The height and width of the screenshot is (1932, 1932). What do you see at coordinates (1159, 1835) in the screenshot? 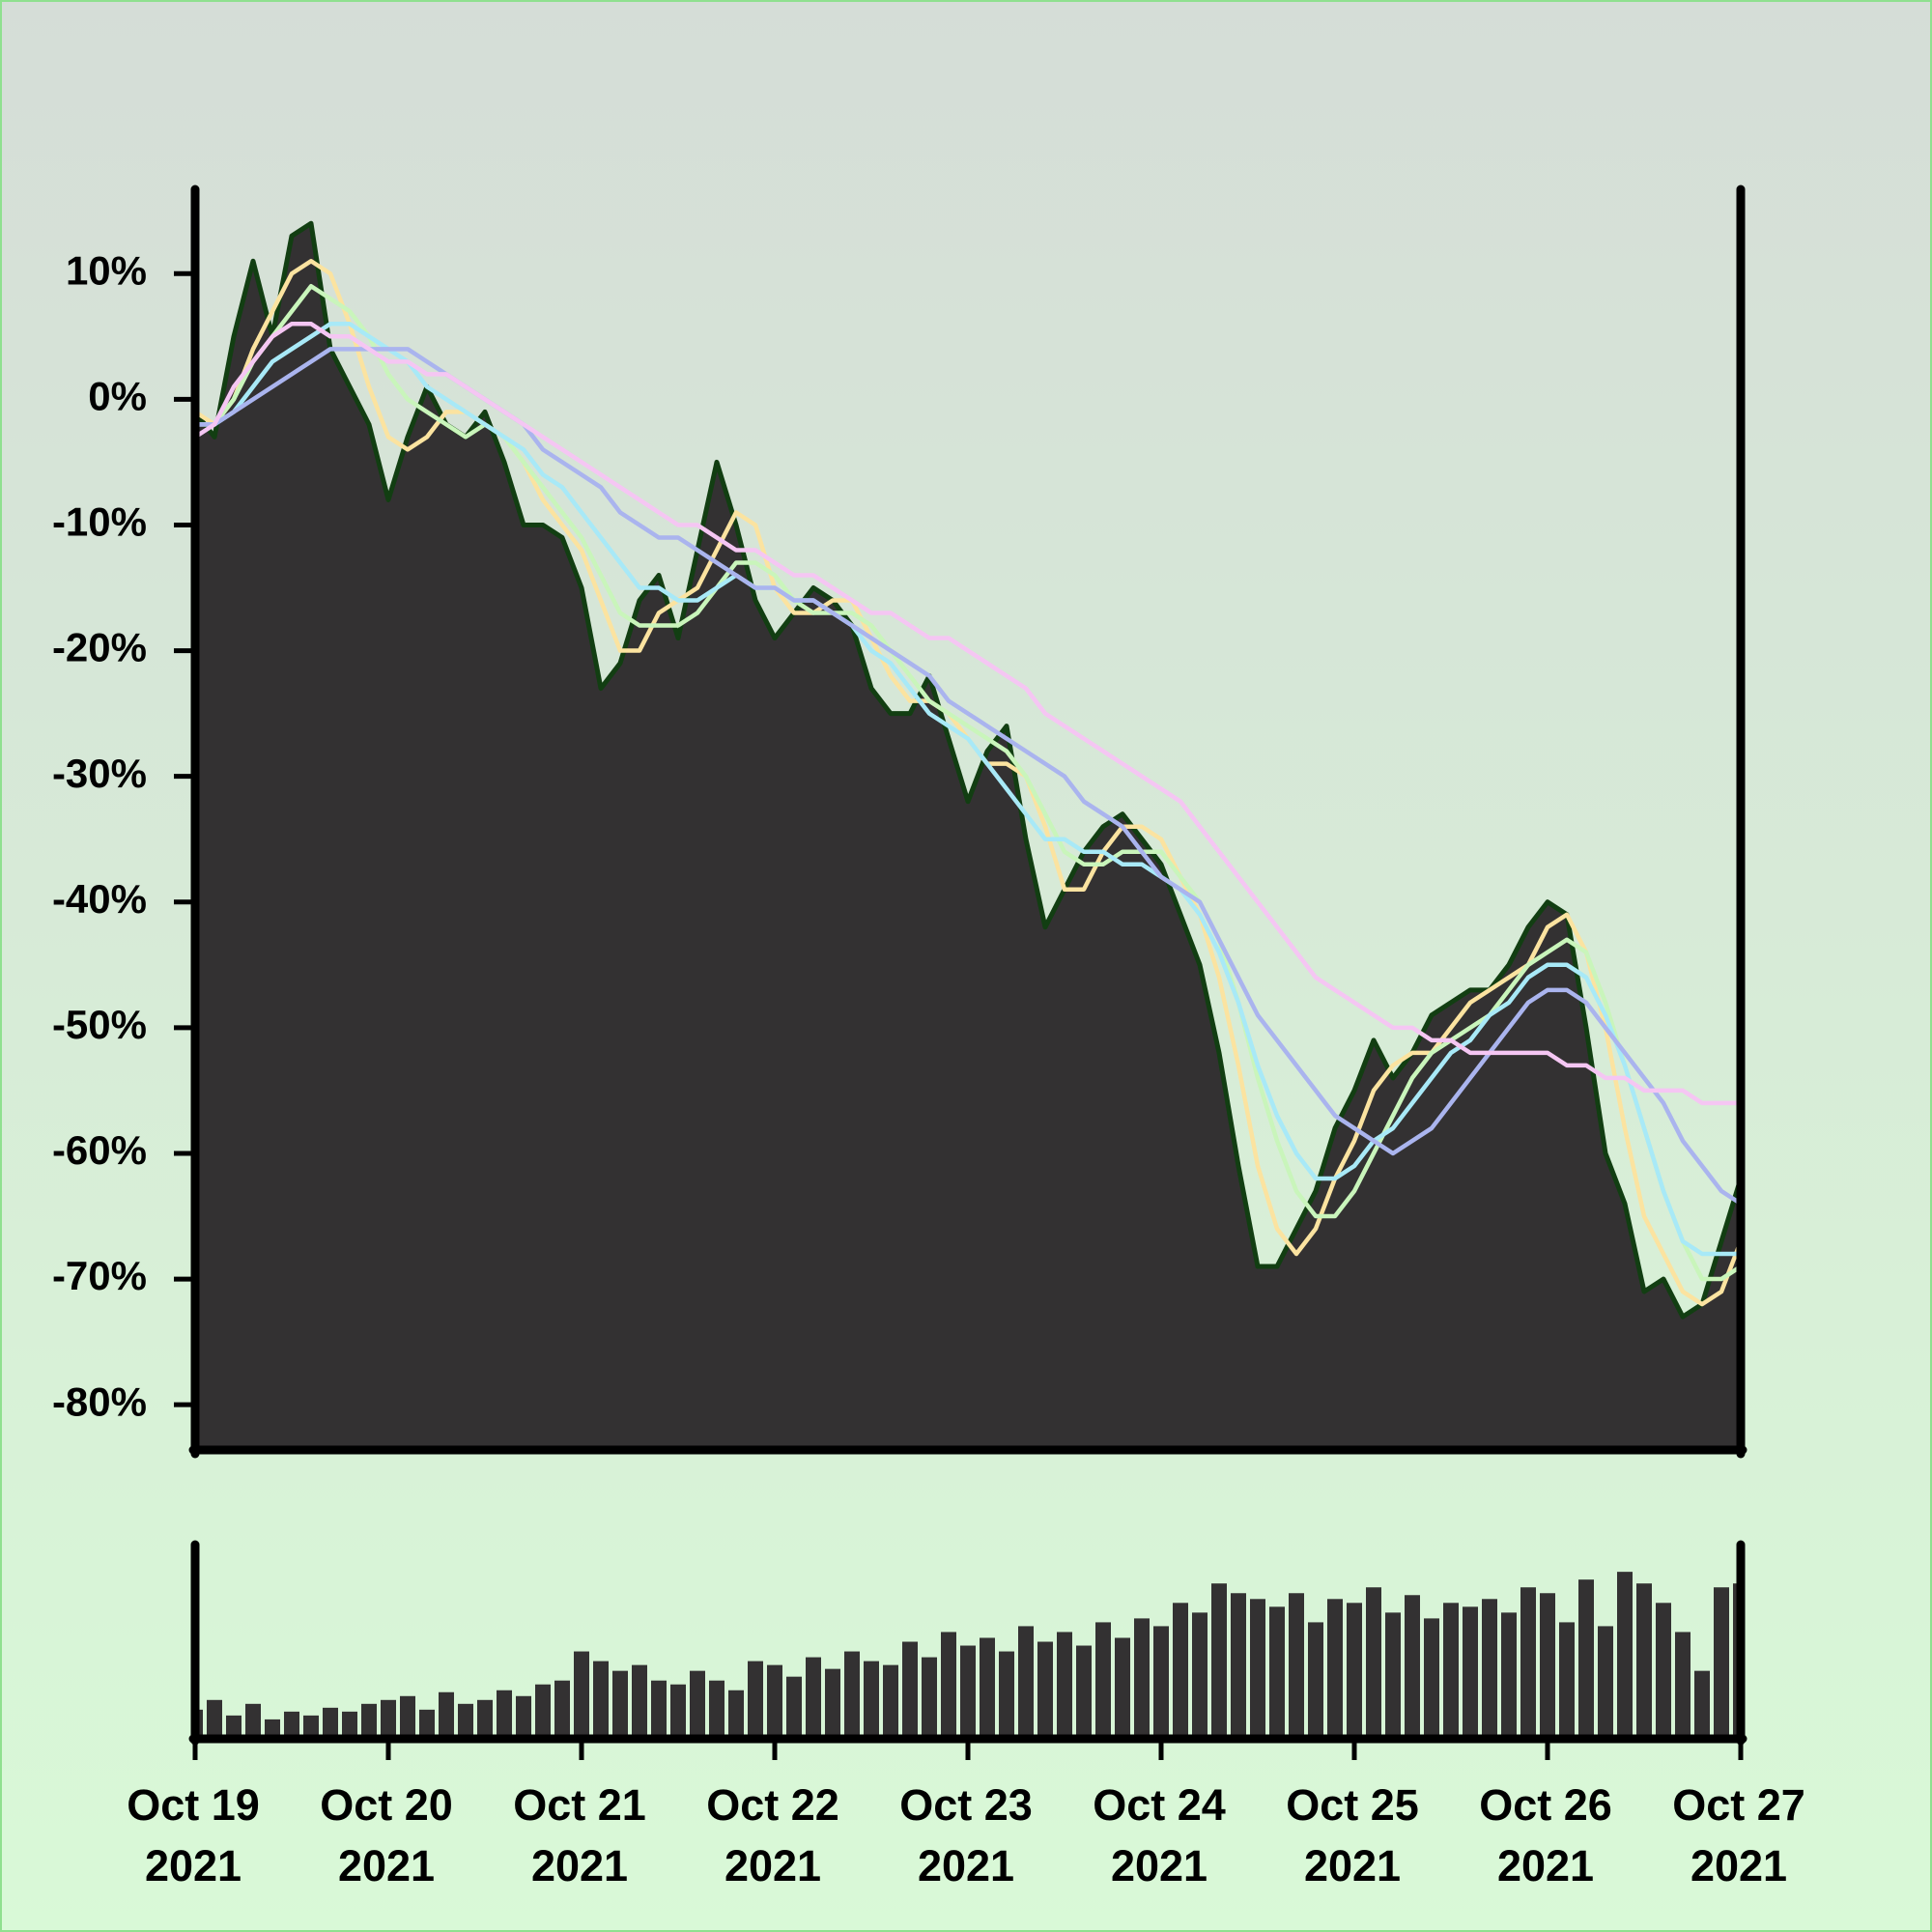
I see `x-tick-label: Oct 24 2021` at bounding box center [1159, 1835].